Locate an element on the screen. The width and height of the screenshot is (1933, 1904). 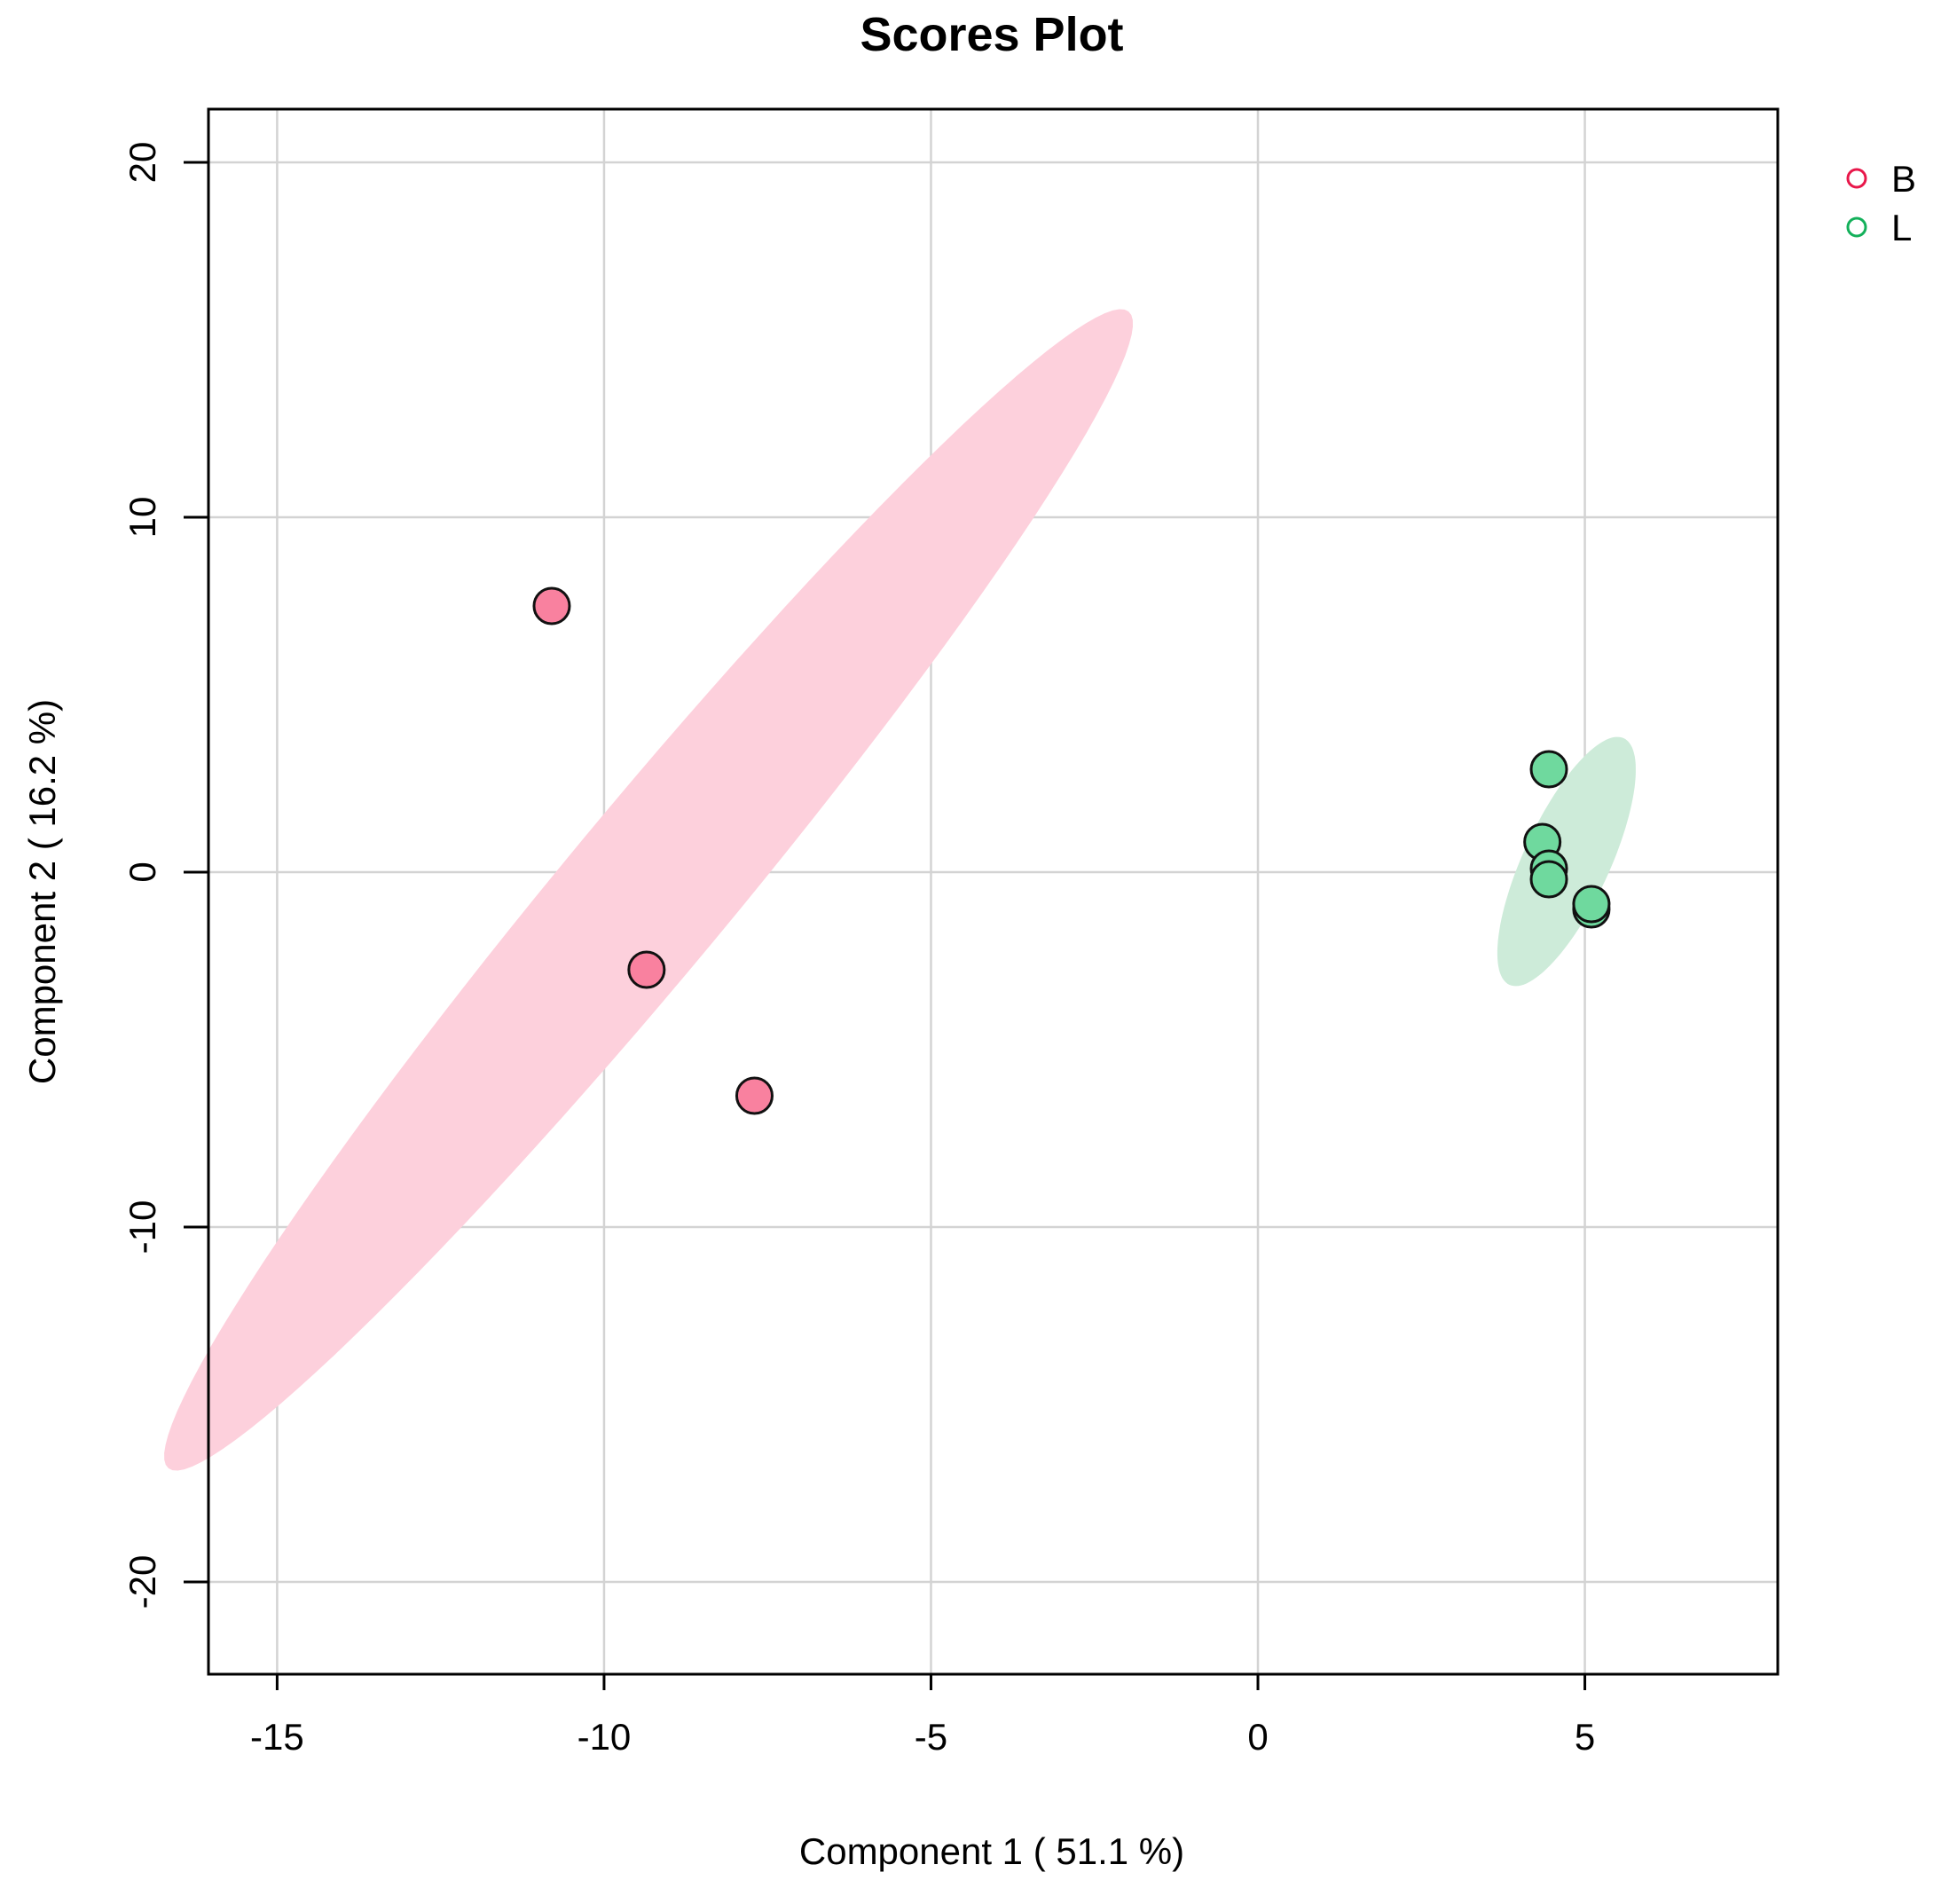
x-axis: -15 -10 -5 0 5 is located at coordinates (923, 1715).